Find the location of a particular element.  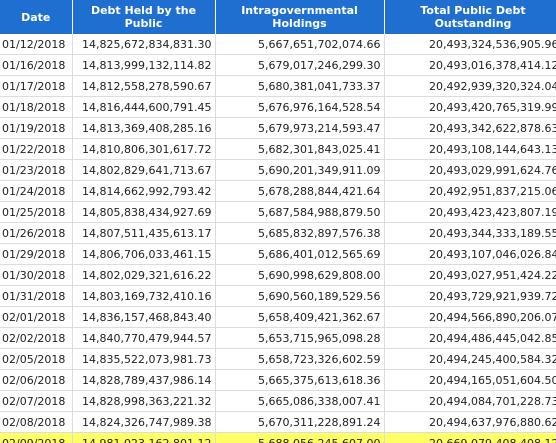

header-date: Date is located at coordinates (36, 17).